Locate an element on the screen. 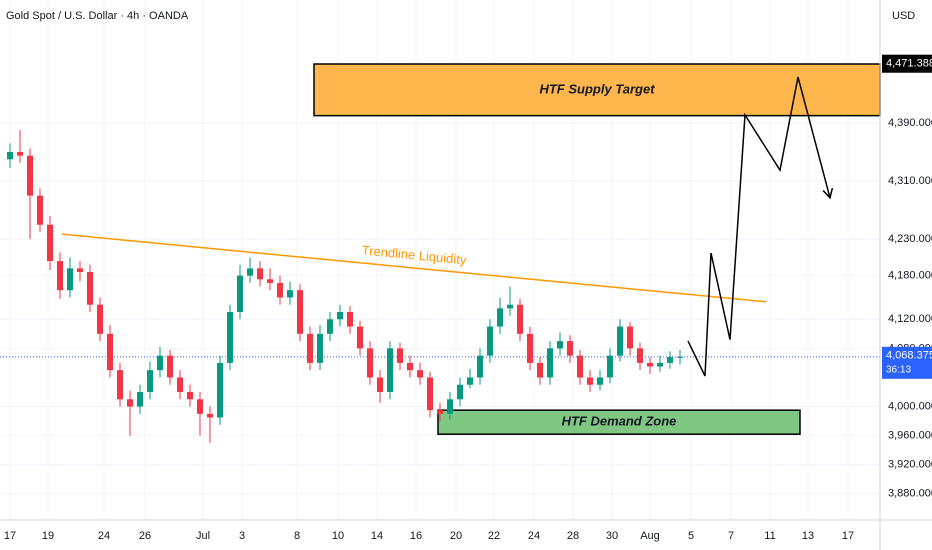 This screenshot has height=550, width=932. x-tick-label: 14 is located at coordinates (377, 536).